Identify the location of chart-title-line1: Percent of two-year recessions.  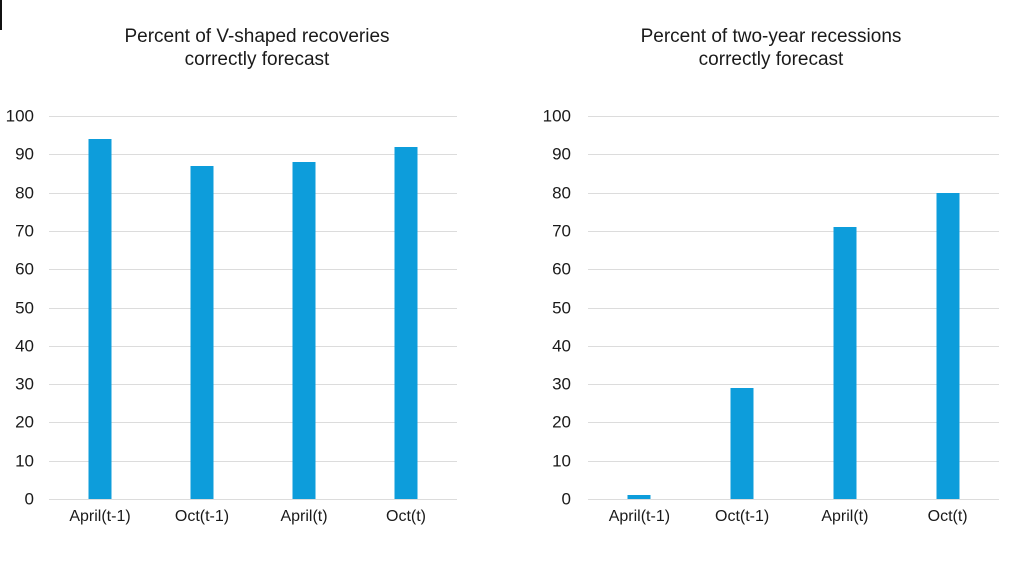
(771, 36).